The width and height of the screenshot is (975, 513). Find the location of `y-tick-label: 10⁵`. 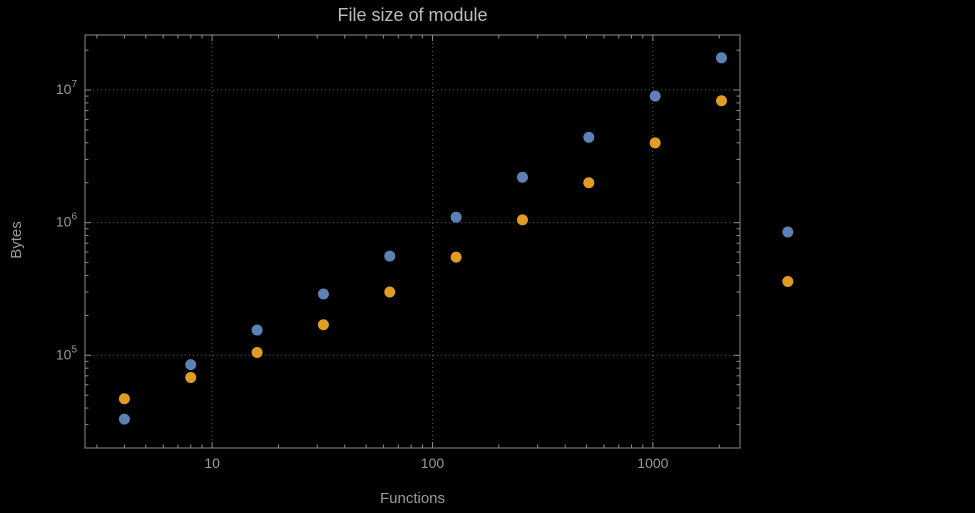

y-tick-label: 10⁵ is located at coordinates (67, 353).